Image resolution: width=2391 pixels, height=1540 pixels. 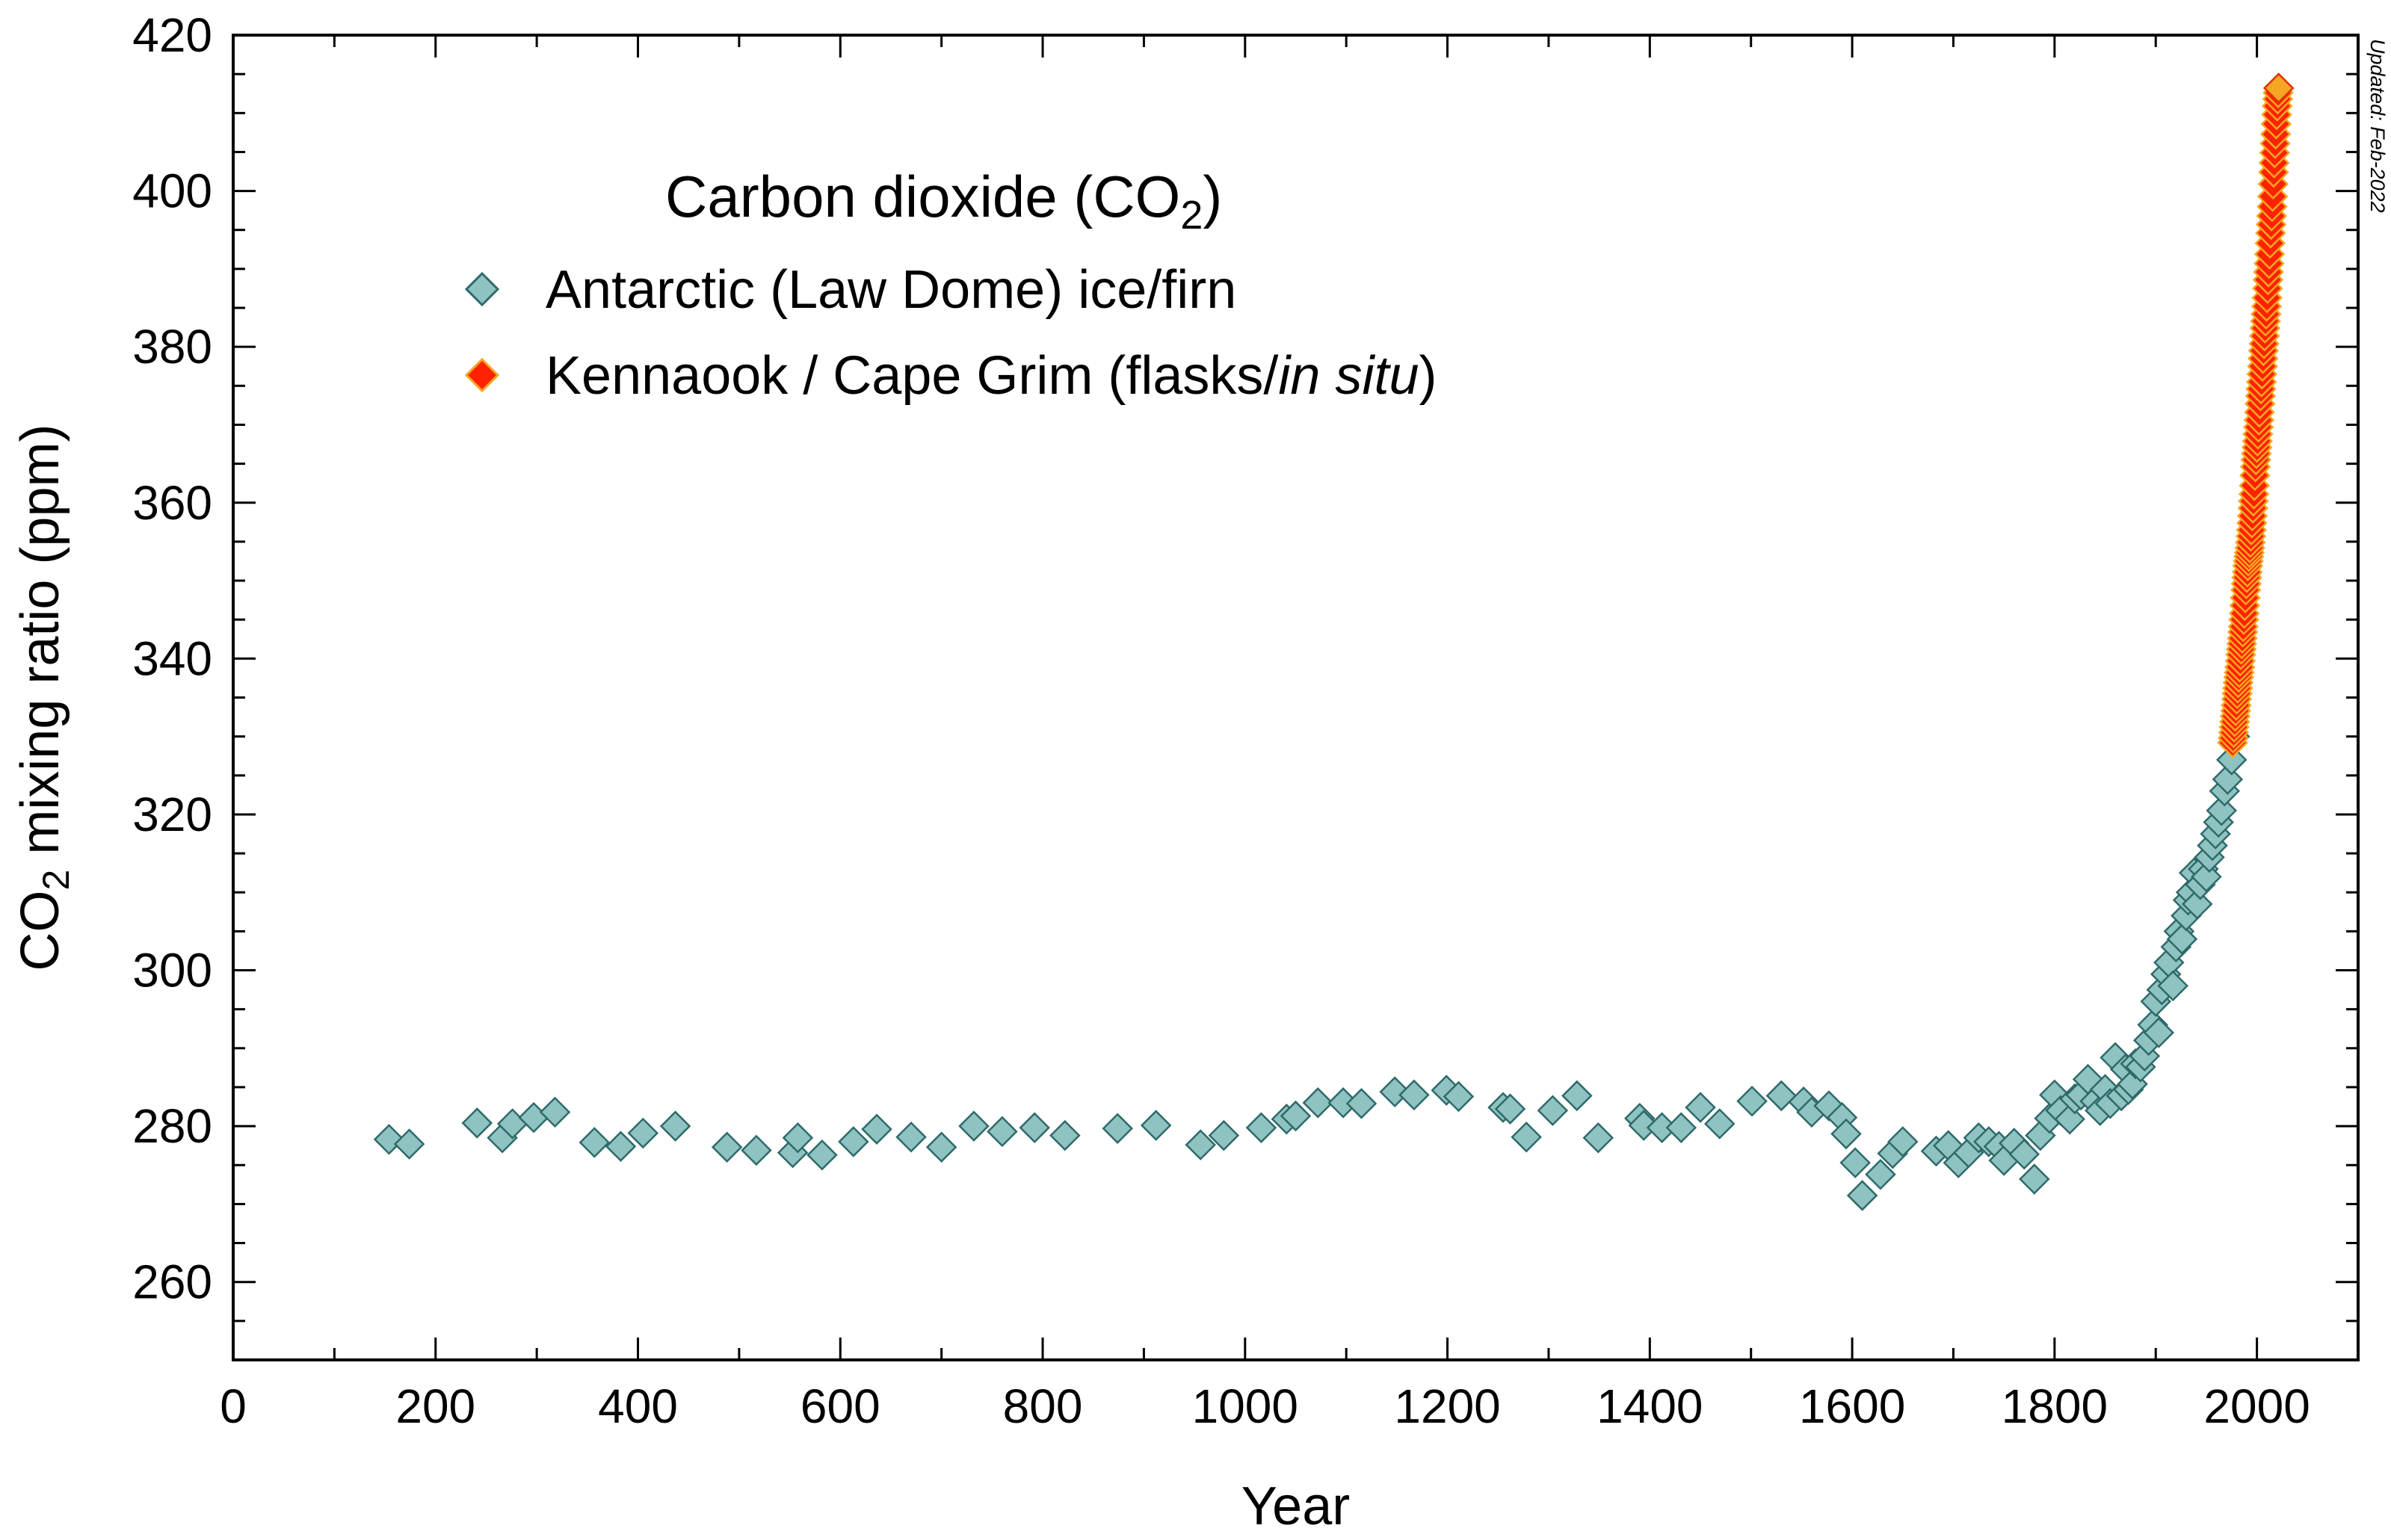 I want to click on x-tick-label: 2000, so click(x=2256, y=1406).